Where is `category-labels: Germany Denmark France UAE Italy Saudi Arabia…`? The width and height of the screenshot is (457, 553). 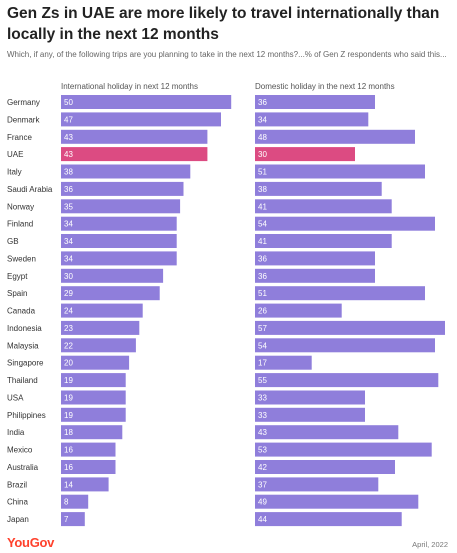 category-labels: Germany Denmark France UAE Italy Saudi Arabia… is located at coordinates (30, 311).